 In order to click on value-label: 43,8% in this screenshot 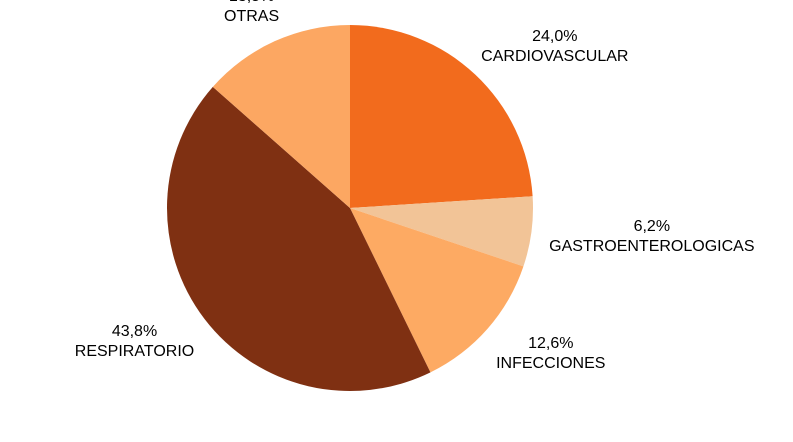, I will do `click(134, 331)`.